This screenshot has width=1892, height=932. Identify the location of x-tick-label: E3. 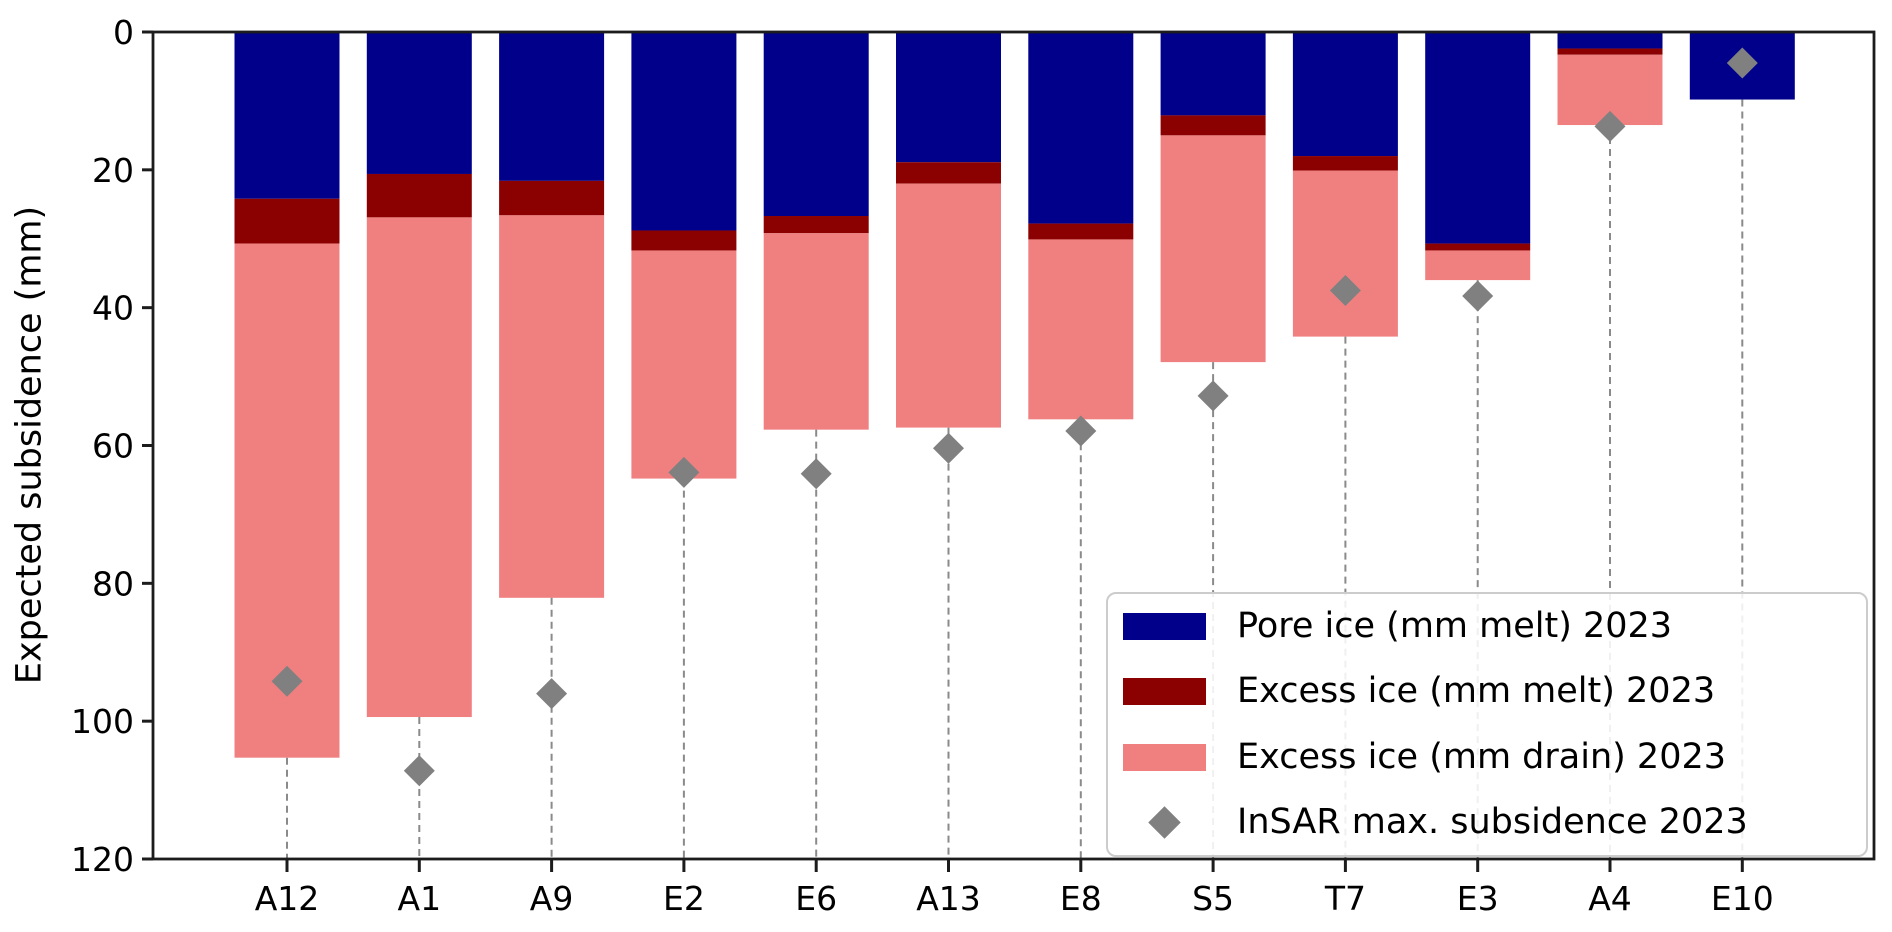
(1478, 898).